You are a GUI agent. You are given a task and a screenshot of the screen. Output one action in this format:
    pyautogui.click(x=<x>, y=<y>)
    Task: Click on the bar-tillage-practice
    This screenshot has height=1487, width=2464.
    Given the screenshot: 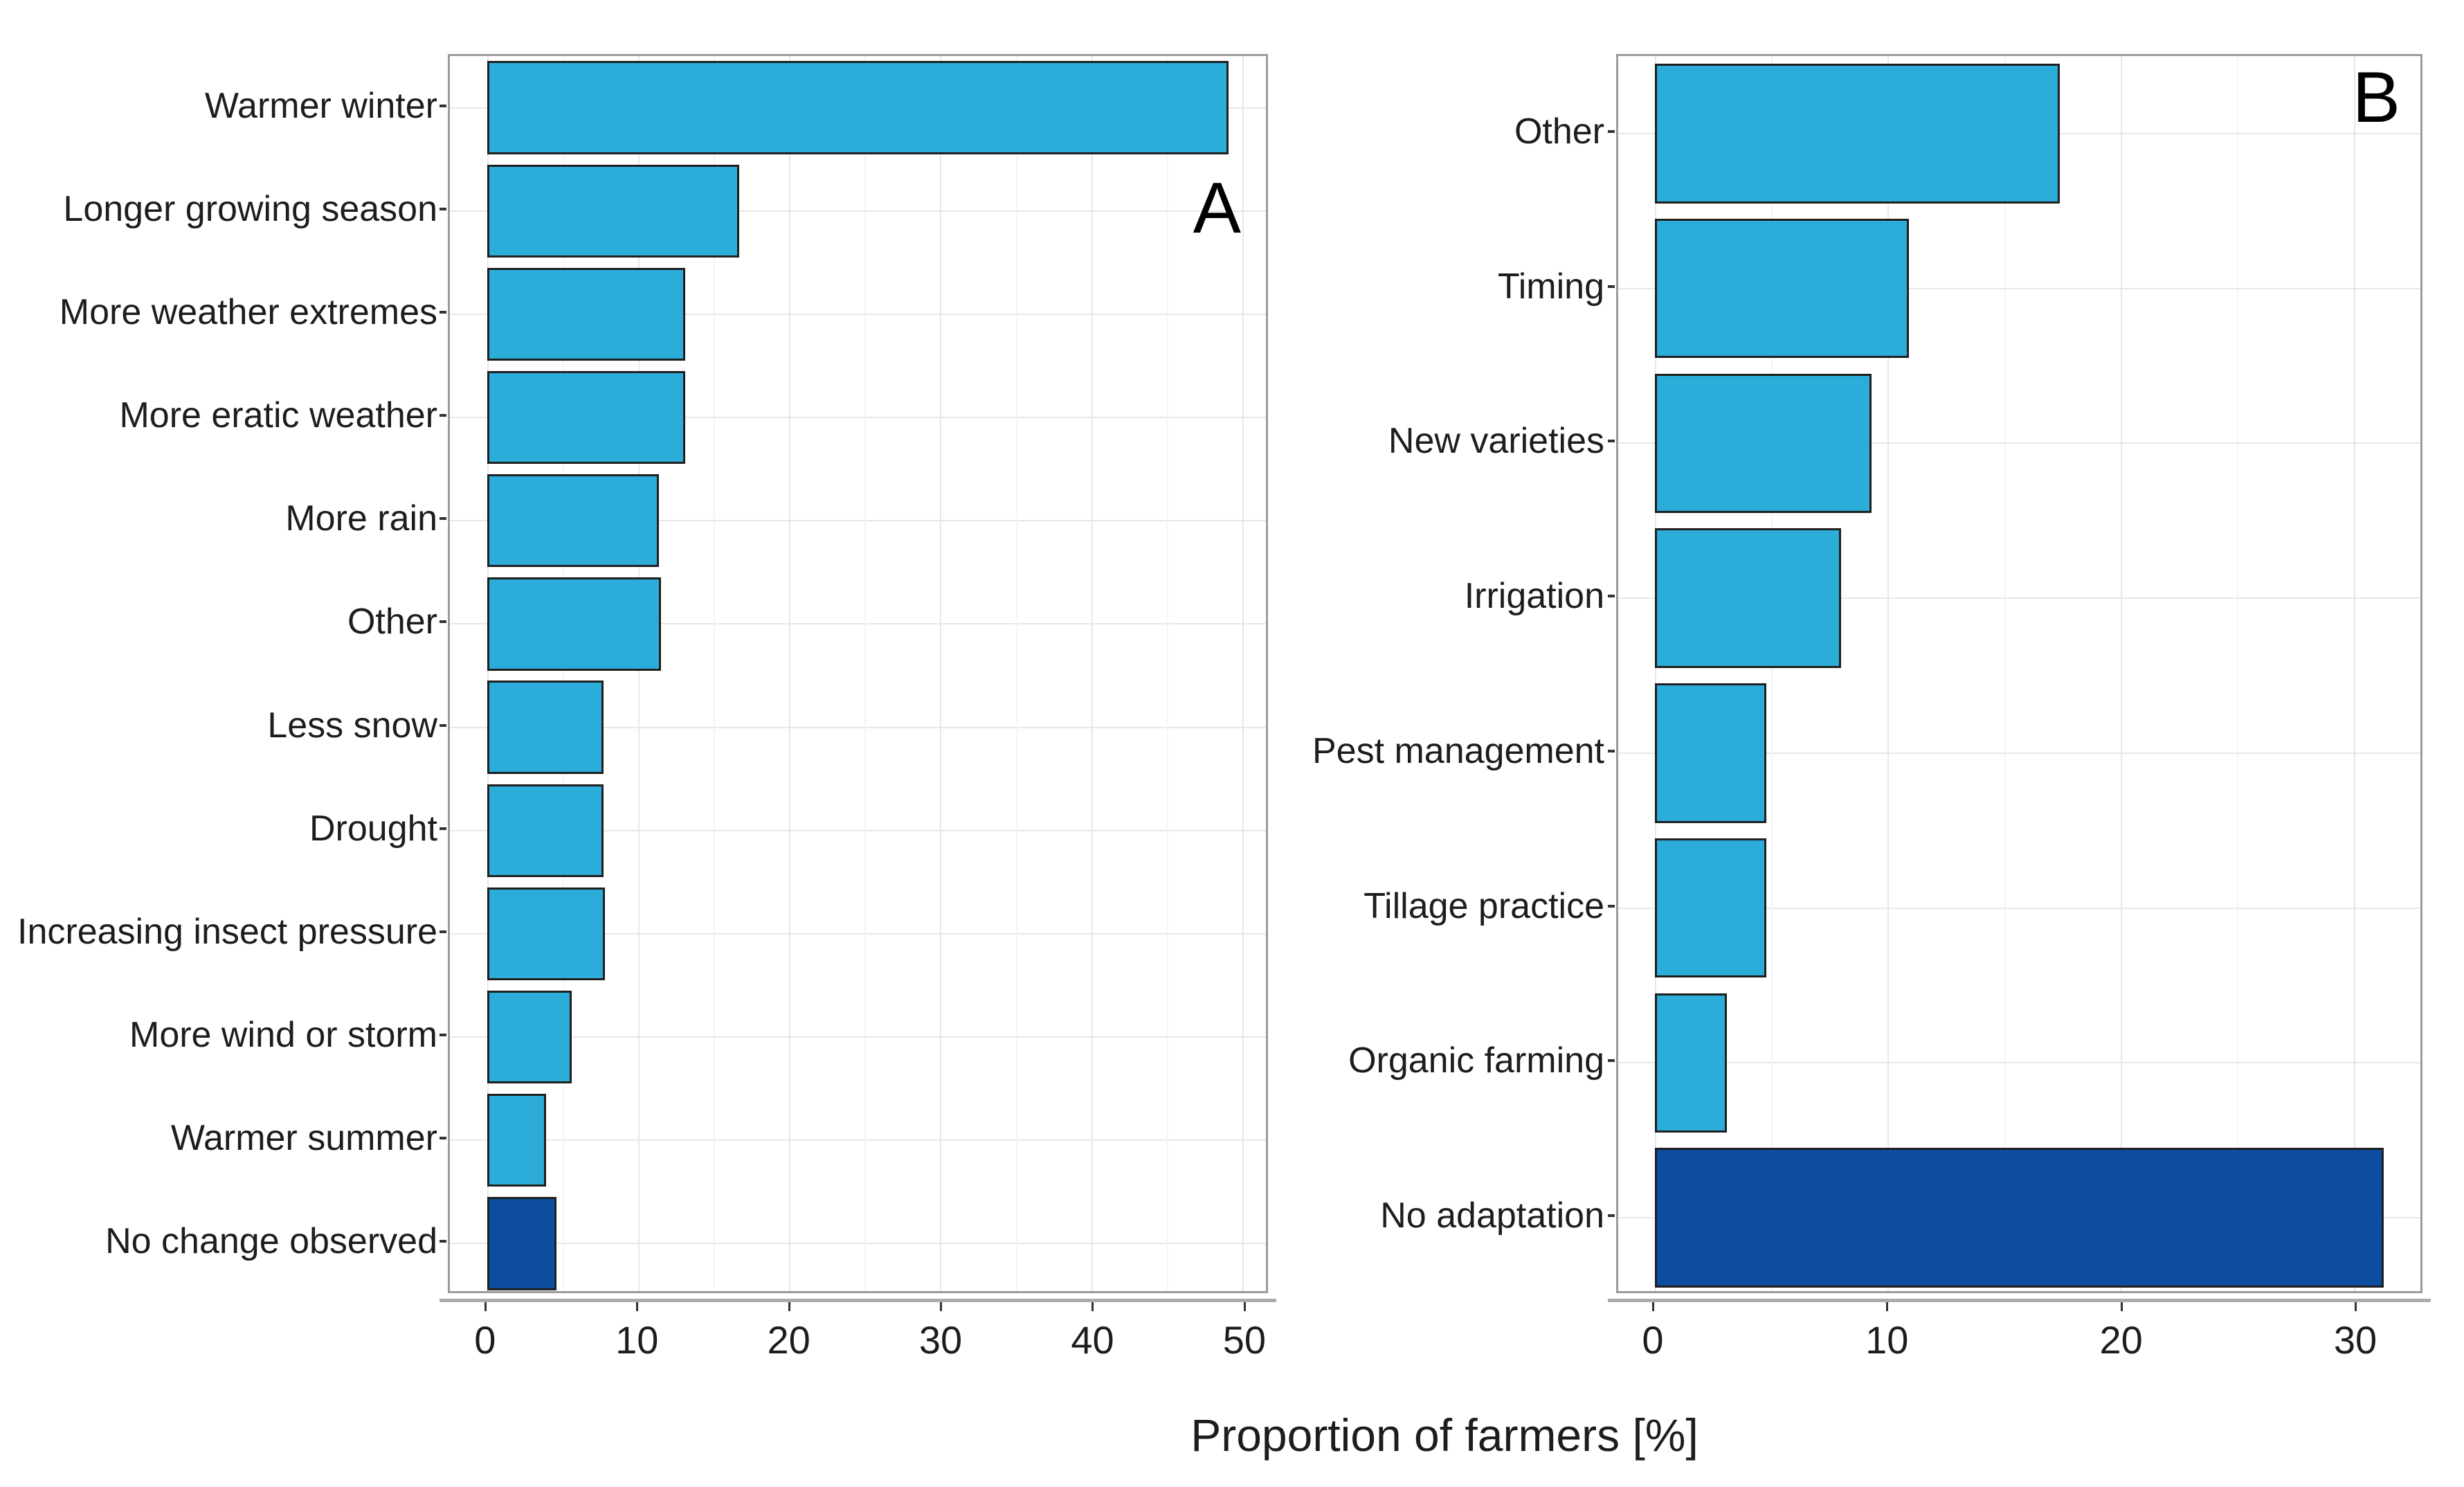 What is the action you would take?
    pyautogui.click(x=1710, y=908)
    